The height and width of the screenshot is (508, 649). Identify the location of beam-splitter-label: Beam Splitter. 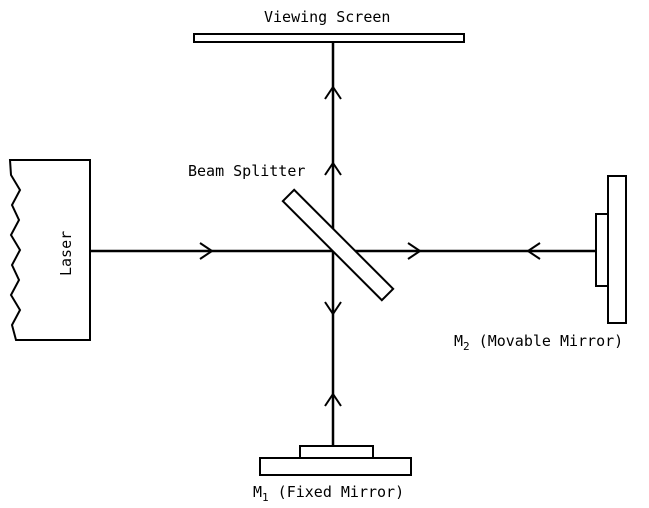
(246, 171).